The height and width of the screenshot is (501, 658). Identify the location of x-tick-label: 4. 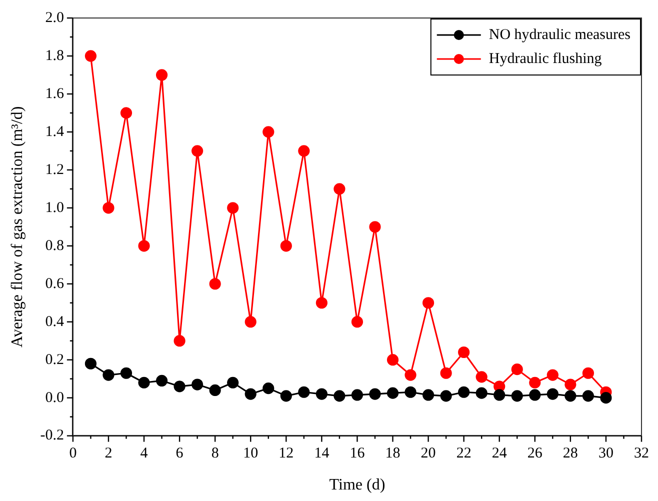
(144, 454).